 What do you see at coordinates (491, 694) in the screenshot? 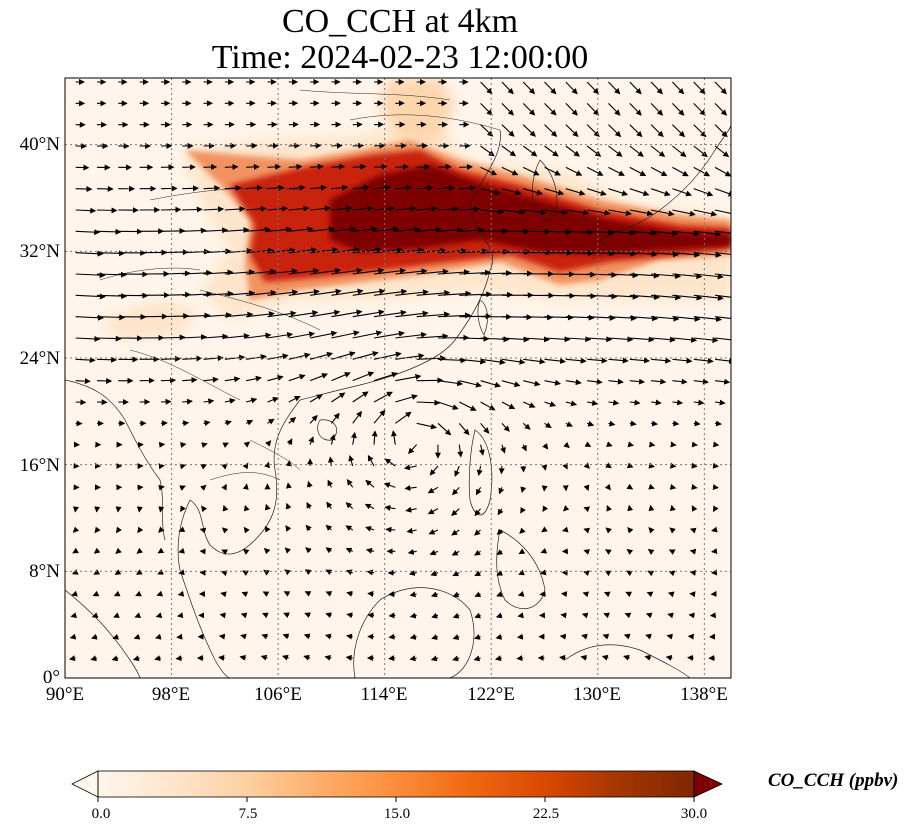
I see `lon-tick-label: 122°E` at bounding box center [491, 694].